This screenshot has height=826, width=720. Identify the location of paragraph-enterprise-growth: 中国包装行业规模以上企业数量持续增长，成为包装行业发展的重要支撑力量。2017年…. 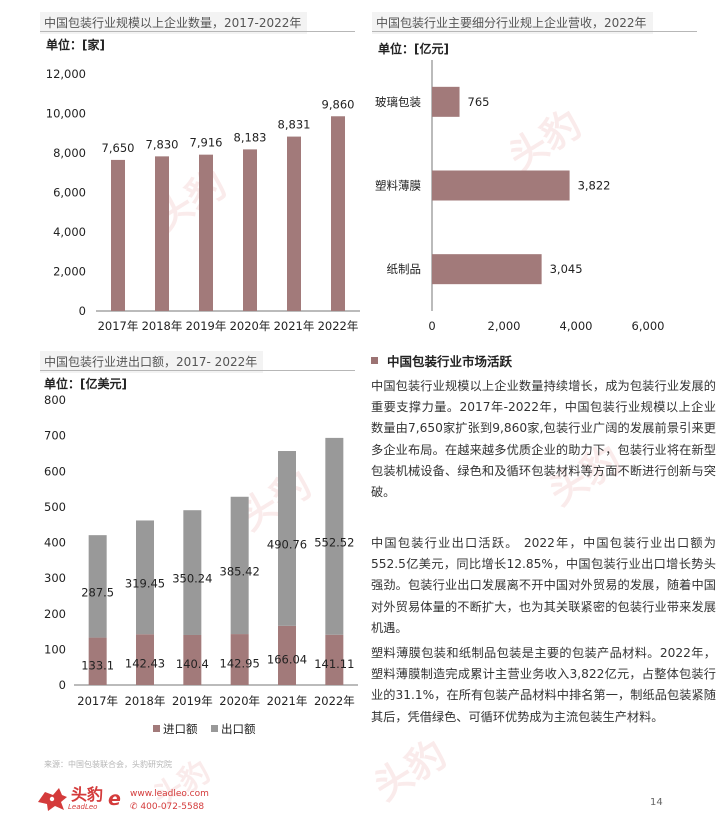
(543, 439).